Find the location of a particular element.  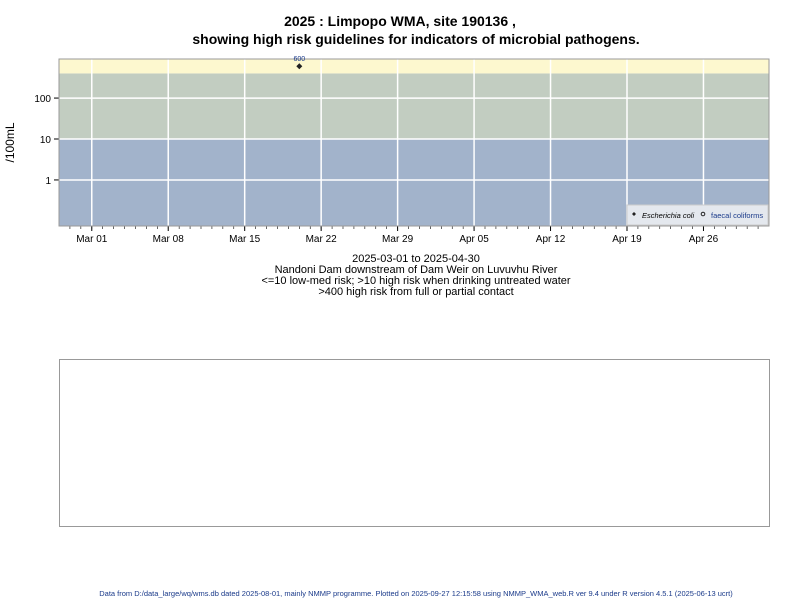

data-label: 600 is located at coordinates (299, 59).